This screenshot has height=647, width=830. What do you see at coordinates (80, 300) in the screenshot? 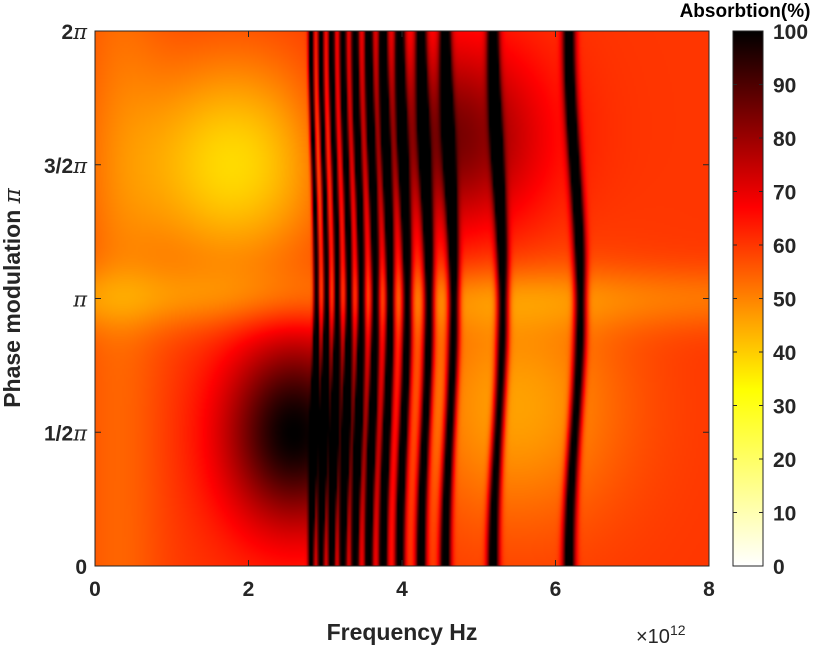
I see `y-tick-label: π` at bounding box center [80, 300].